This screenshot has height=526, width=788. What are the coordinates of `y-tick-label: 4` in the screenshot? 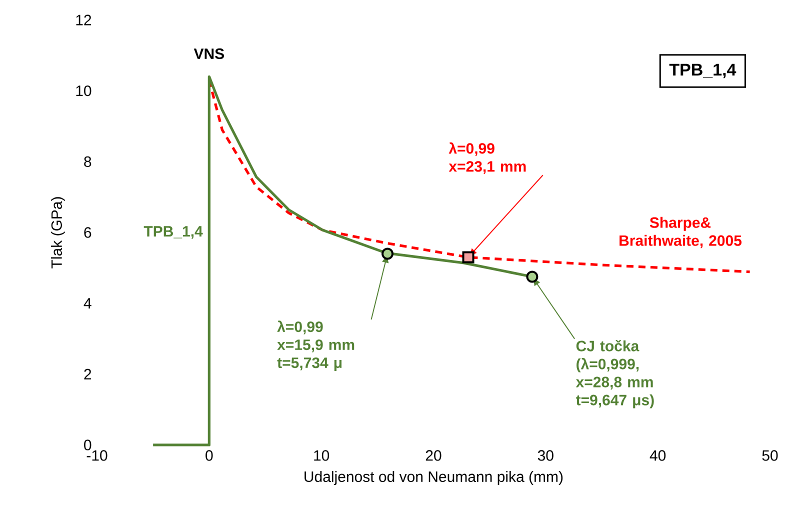 It's located at (88, 303).